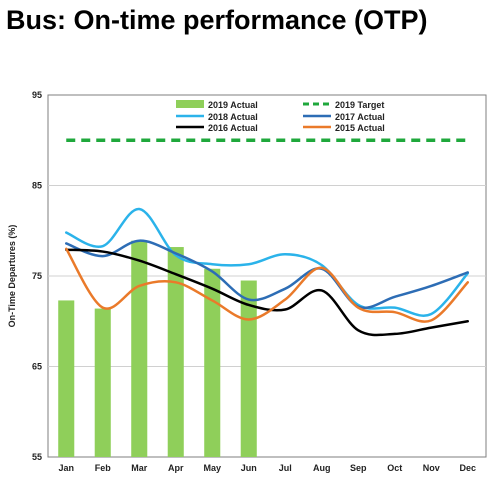 The image size is (496, 478). I want to click on y-tick-label-95: 95, so click(37, 95).